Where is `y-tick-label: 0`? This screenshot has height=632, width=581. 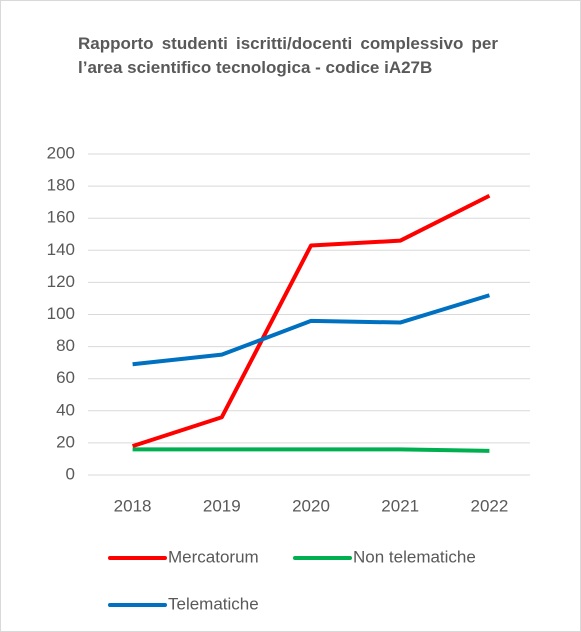
y-tick-label: 0 is located at coordinates (70, 473).